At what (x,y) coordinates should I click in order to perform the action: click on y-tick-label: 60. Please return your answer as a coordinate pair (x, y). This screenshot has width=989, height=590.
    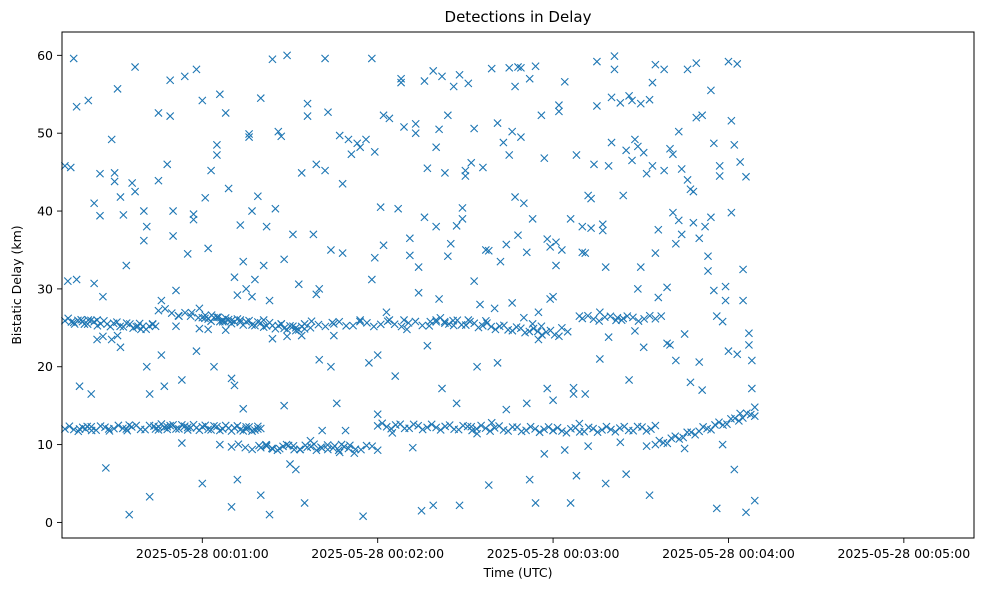
    Looking at the image, I should click on (45, 55).